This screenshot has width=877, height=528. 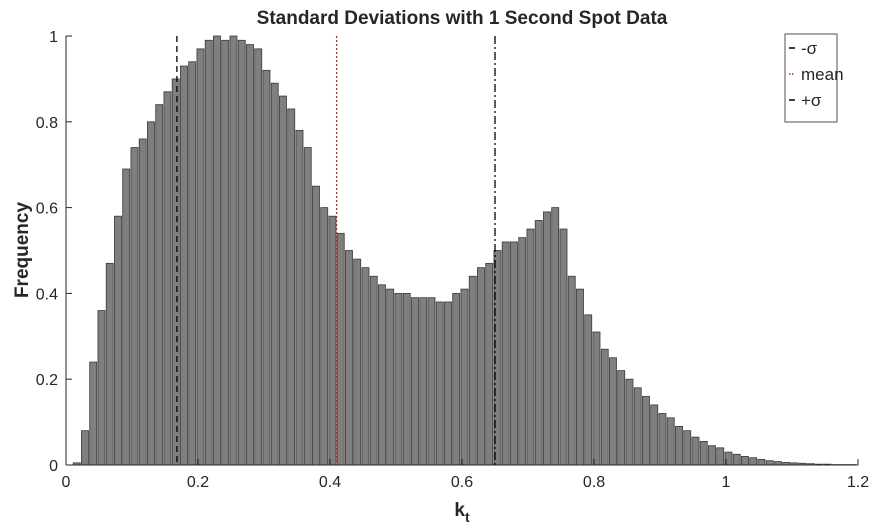 I want to click on x-tick-label: 0.2, so click(x=198, y=482).